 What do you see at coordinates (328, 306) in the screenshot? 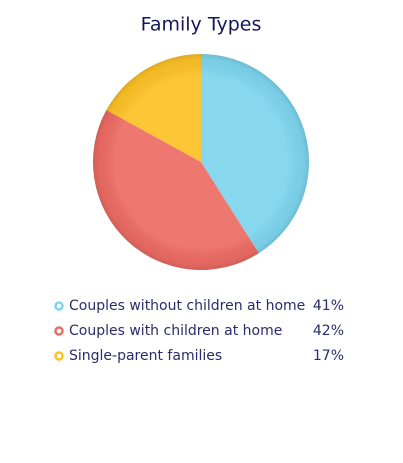
I see `legend-value: 41%` at bounding box center [328, 306].